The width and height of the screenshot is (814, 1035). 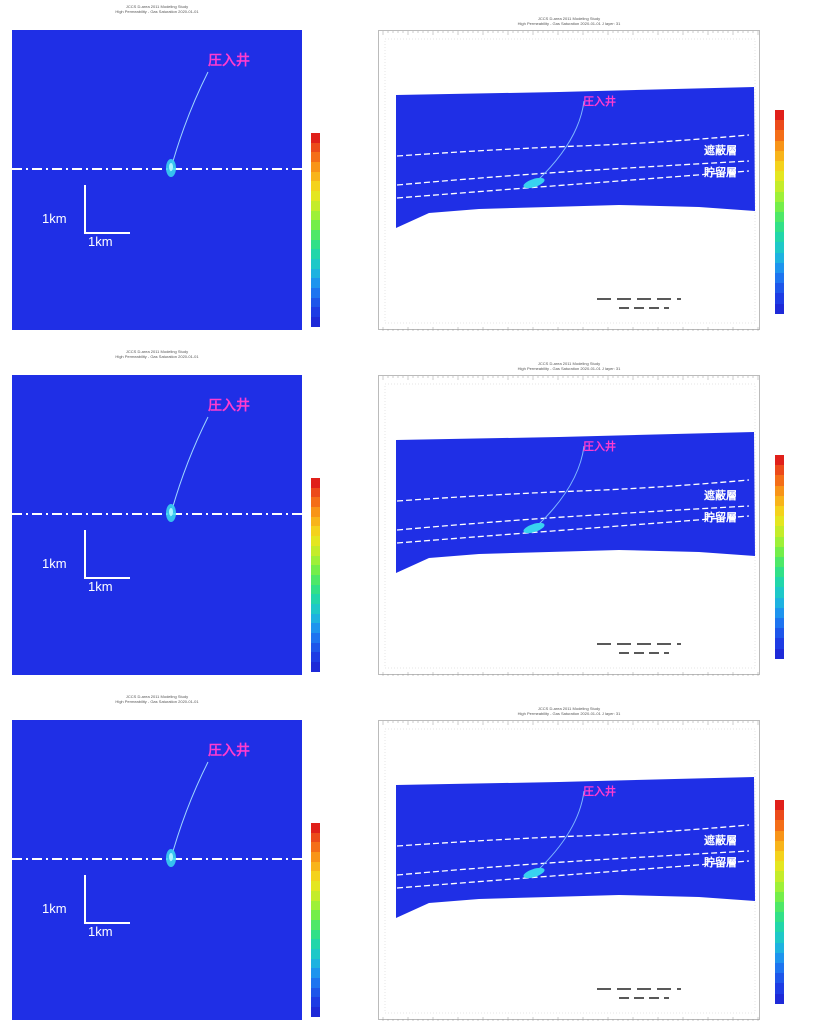 I want to click on section-colorbar, so click(x=779, y=557).